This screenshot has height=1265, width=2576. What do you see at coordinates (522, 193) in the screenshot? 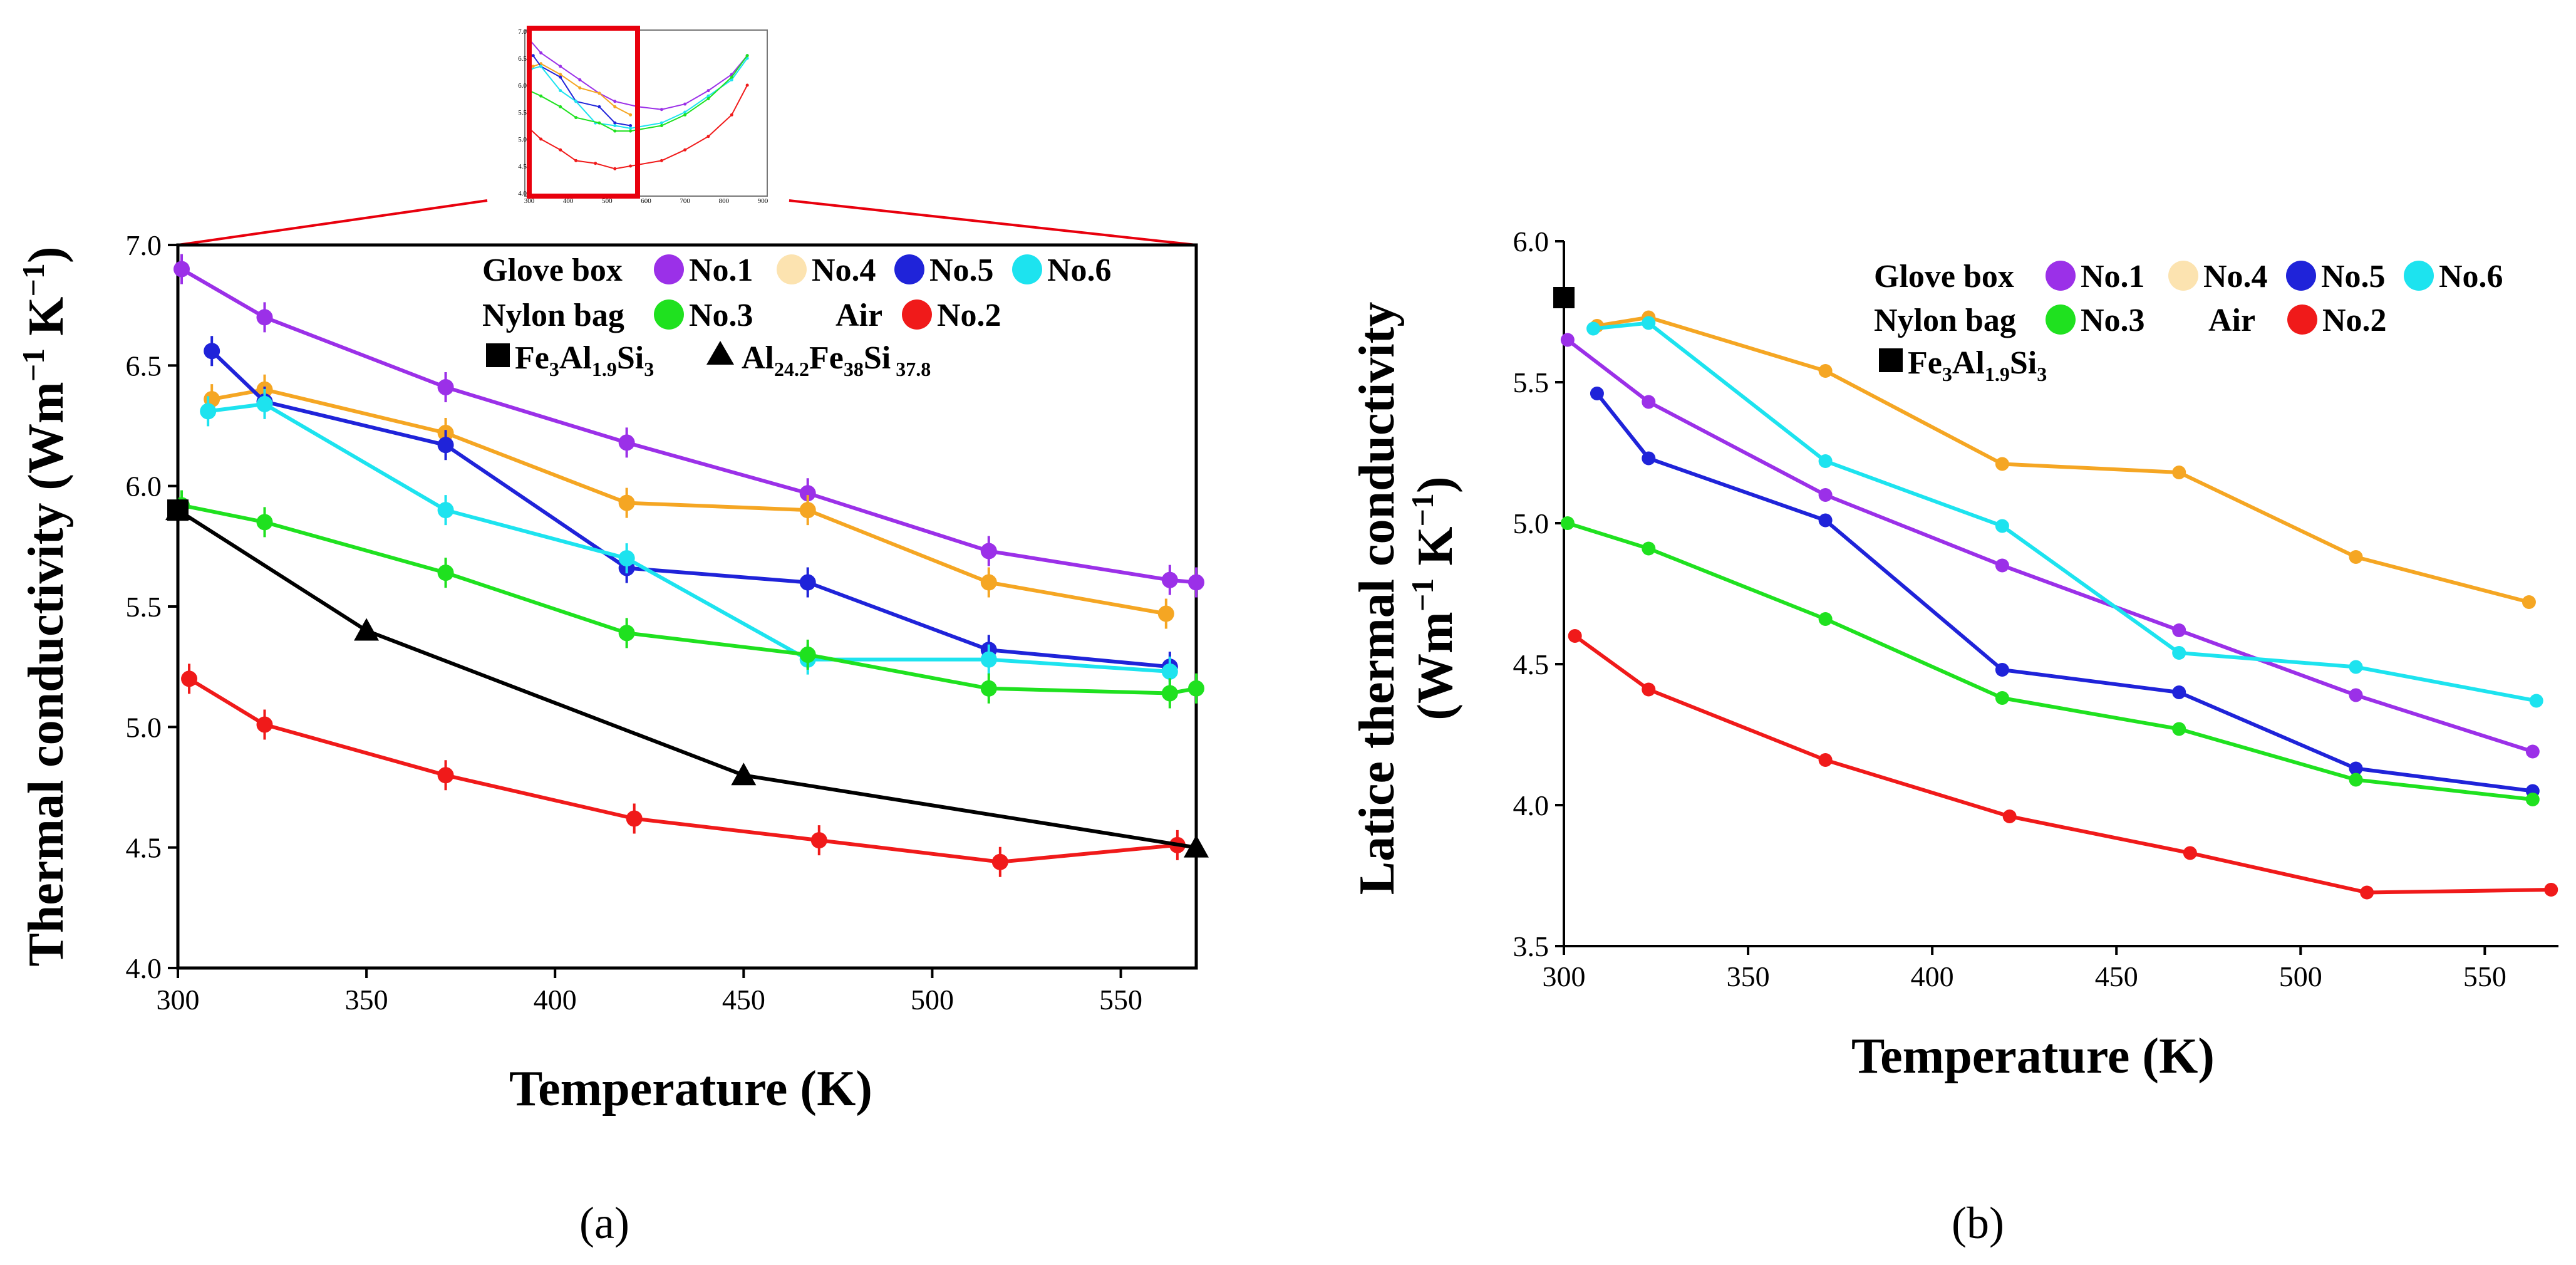
I see `inset-y-tick-label: 4.0` at bounding box center [522, 193].